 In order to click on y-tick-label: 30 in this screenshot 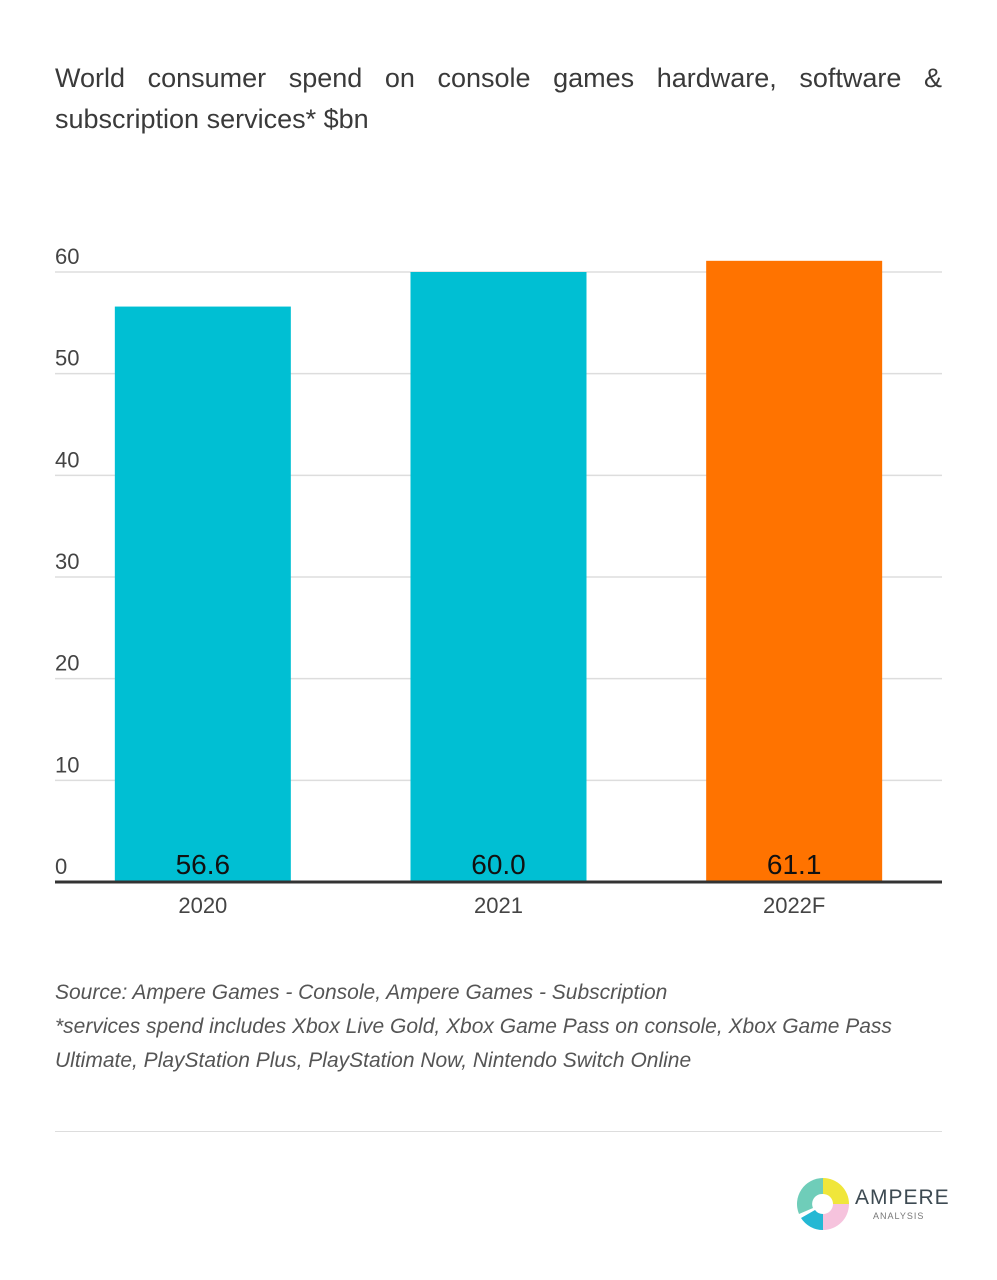, I will do `click(67, 561)`.